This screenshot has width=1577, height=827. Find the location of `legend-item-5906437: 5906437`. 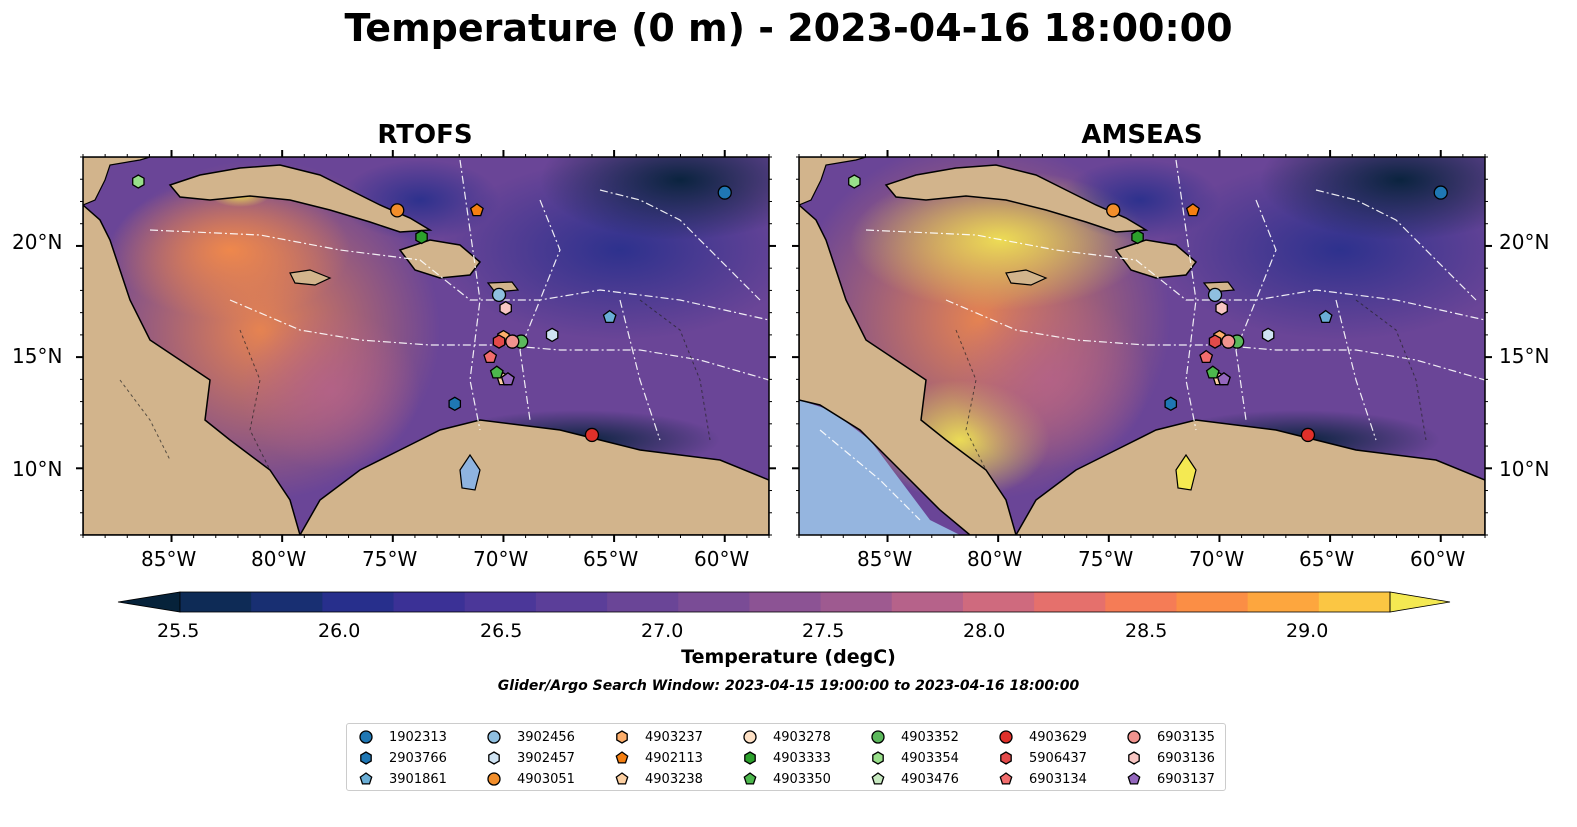

legend-item-5906437: 5906437 is located at coordinates (1042, 758).